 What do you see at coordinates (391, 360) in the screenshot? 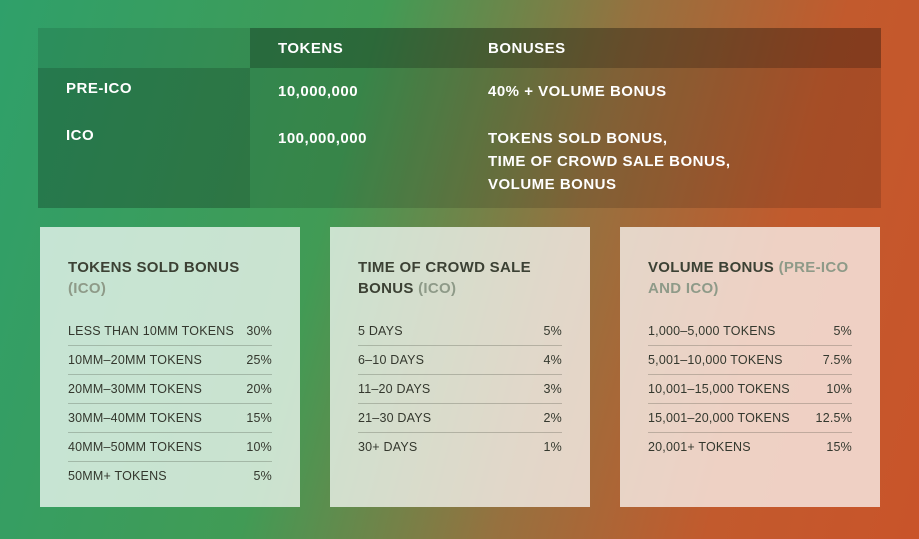
I see `bonus-row-label: 6–10 DAYS` at bounding box center [391, 360].